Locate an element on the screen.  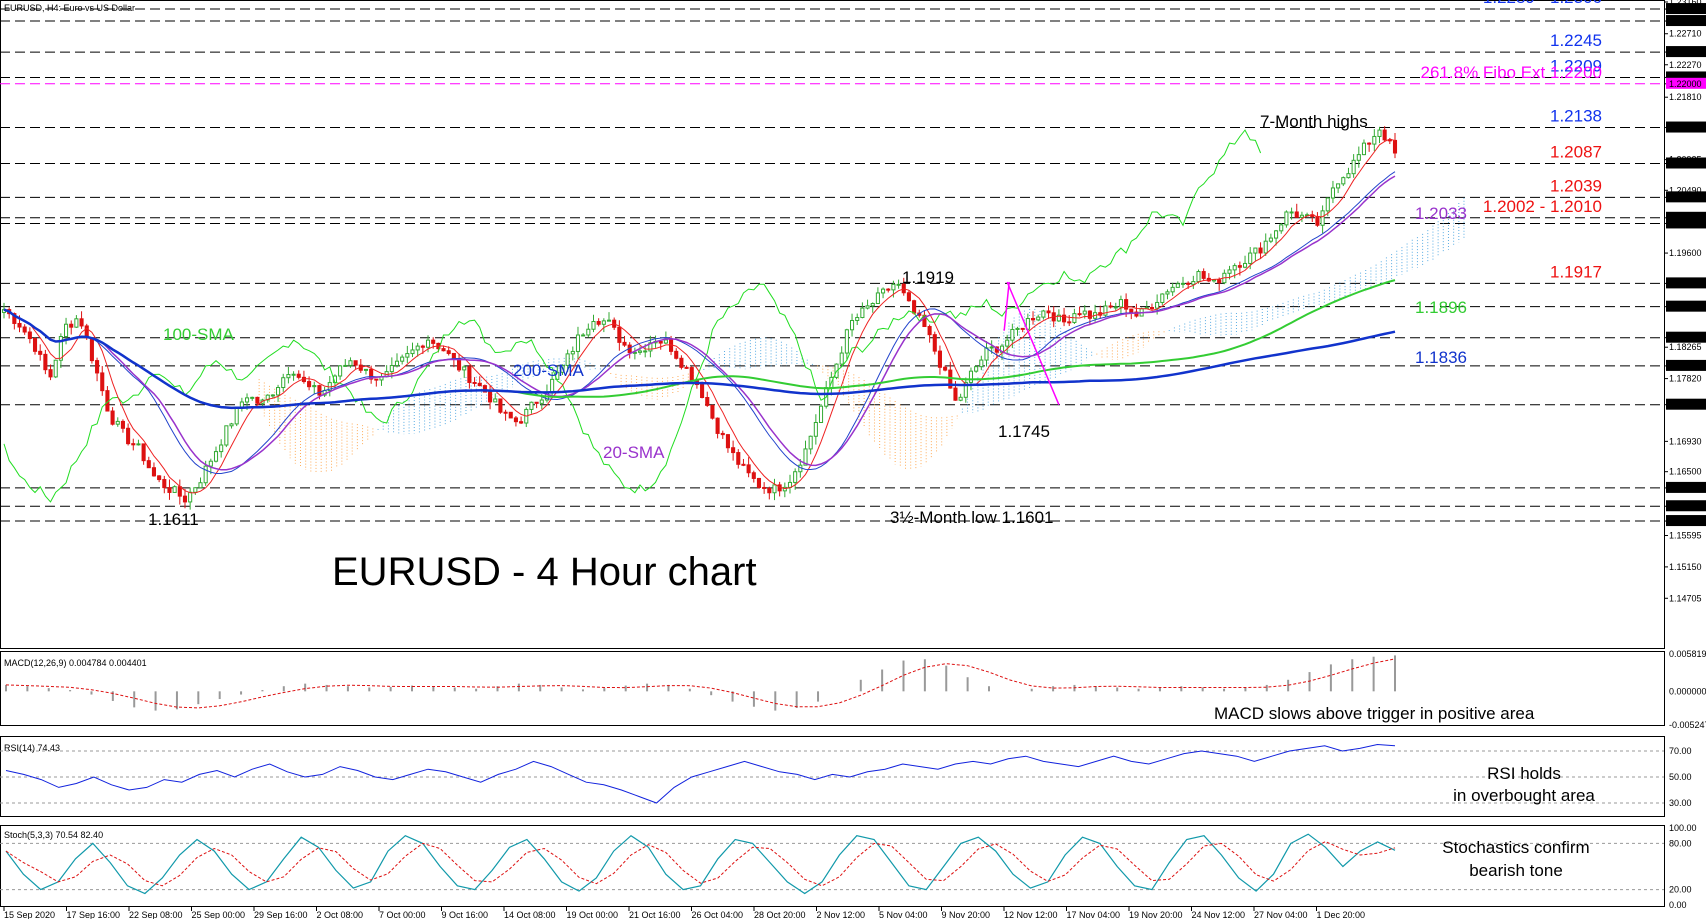
annotation-2: 1.1896 is located at coordinates (1441, 307).